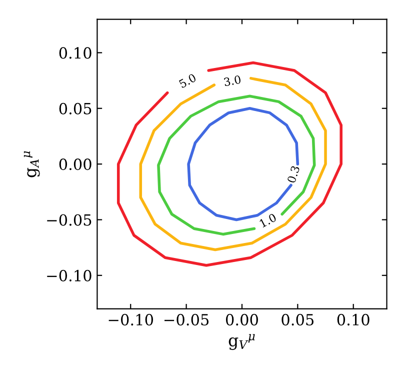 The image size is (405, 386). What do you see at coordinates (236, 165) in the screenshot?
I see `line-series` at bounding box center [236, 165].